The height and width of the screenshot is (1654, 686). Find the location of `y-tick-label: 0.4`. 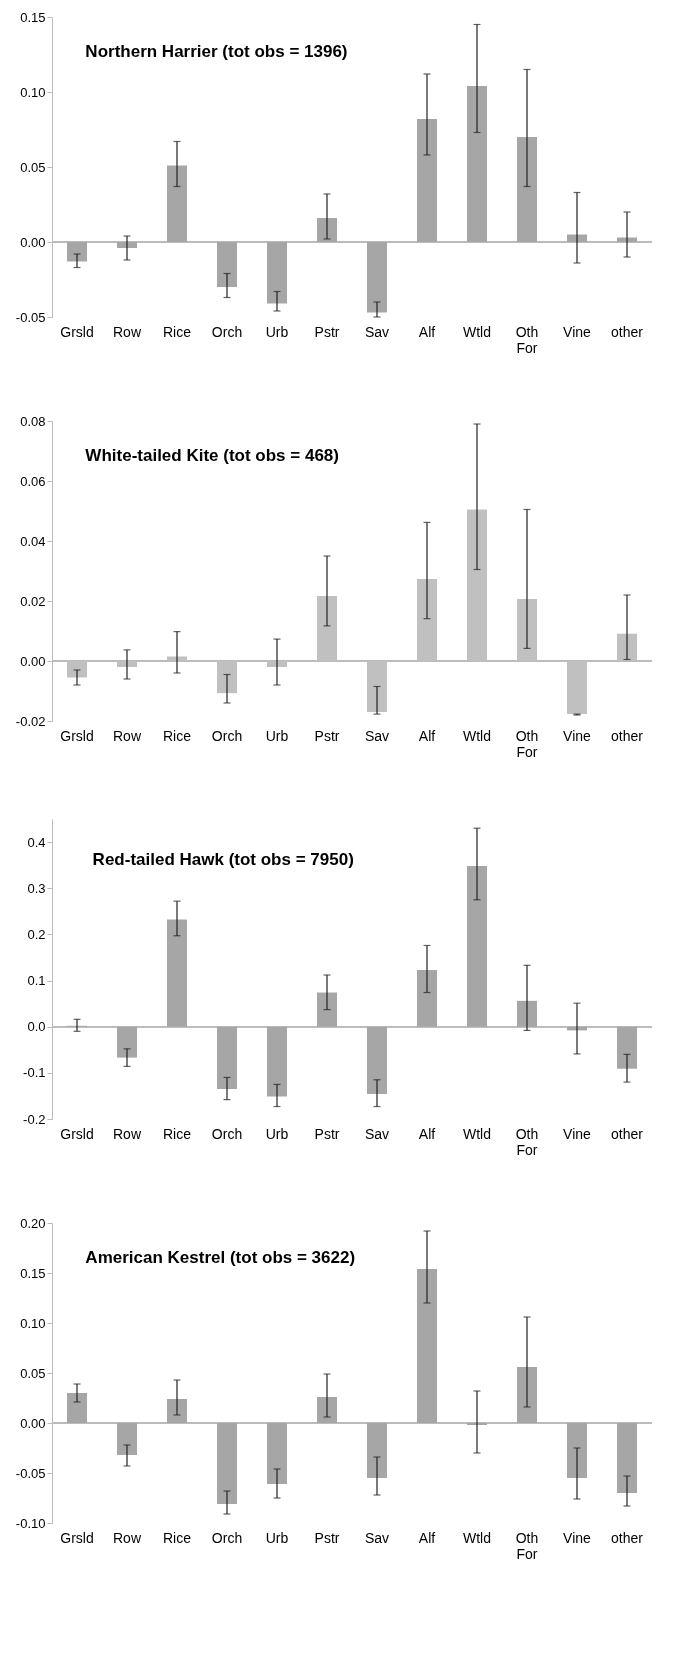

y-tick-label: 0.4 is located at coordinates (36, 842).